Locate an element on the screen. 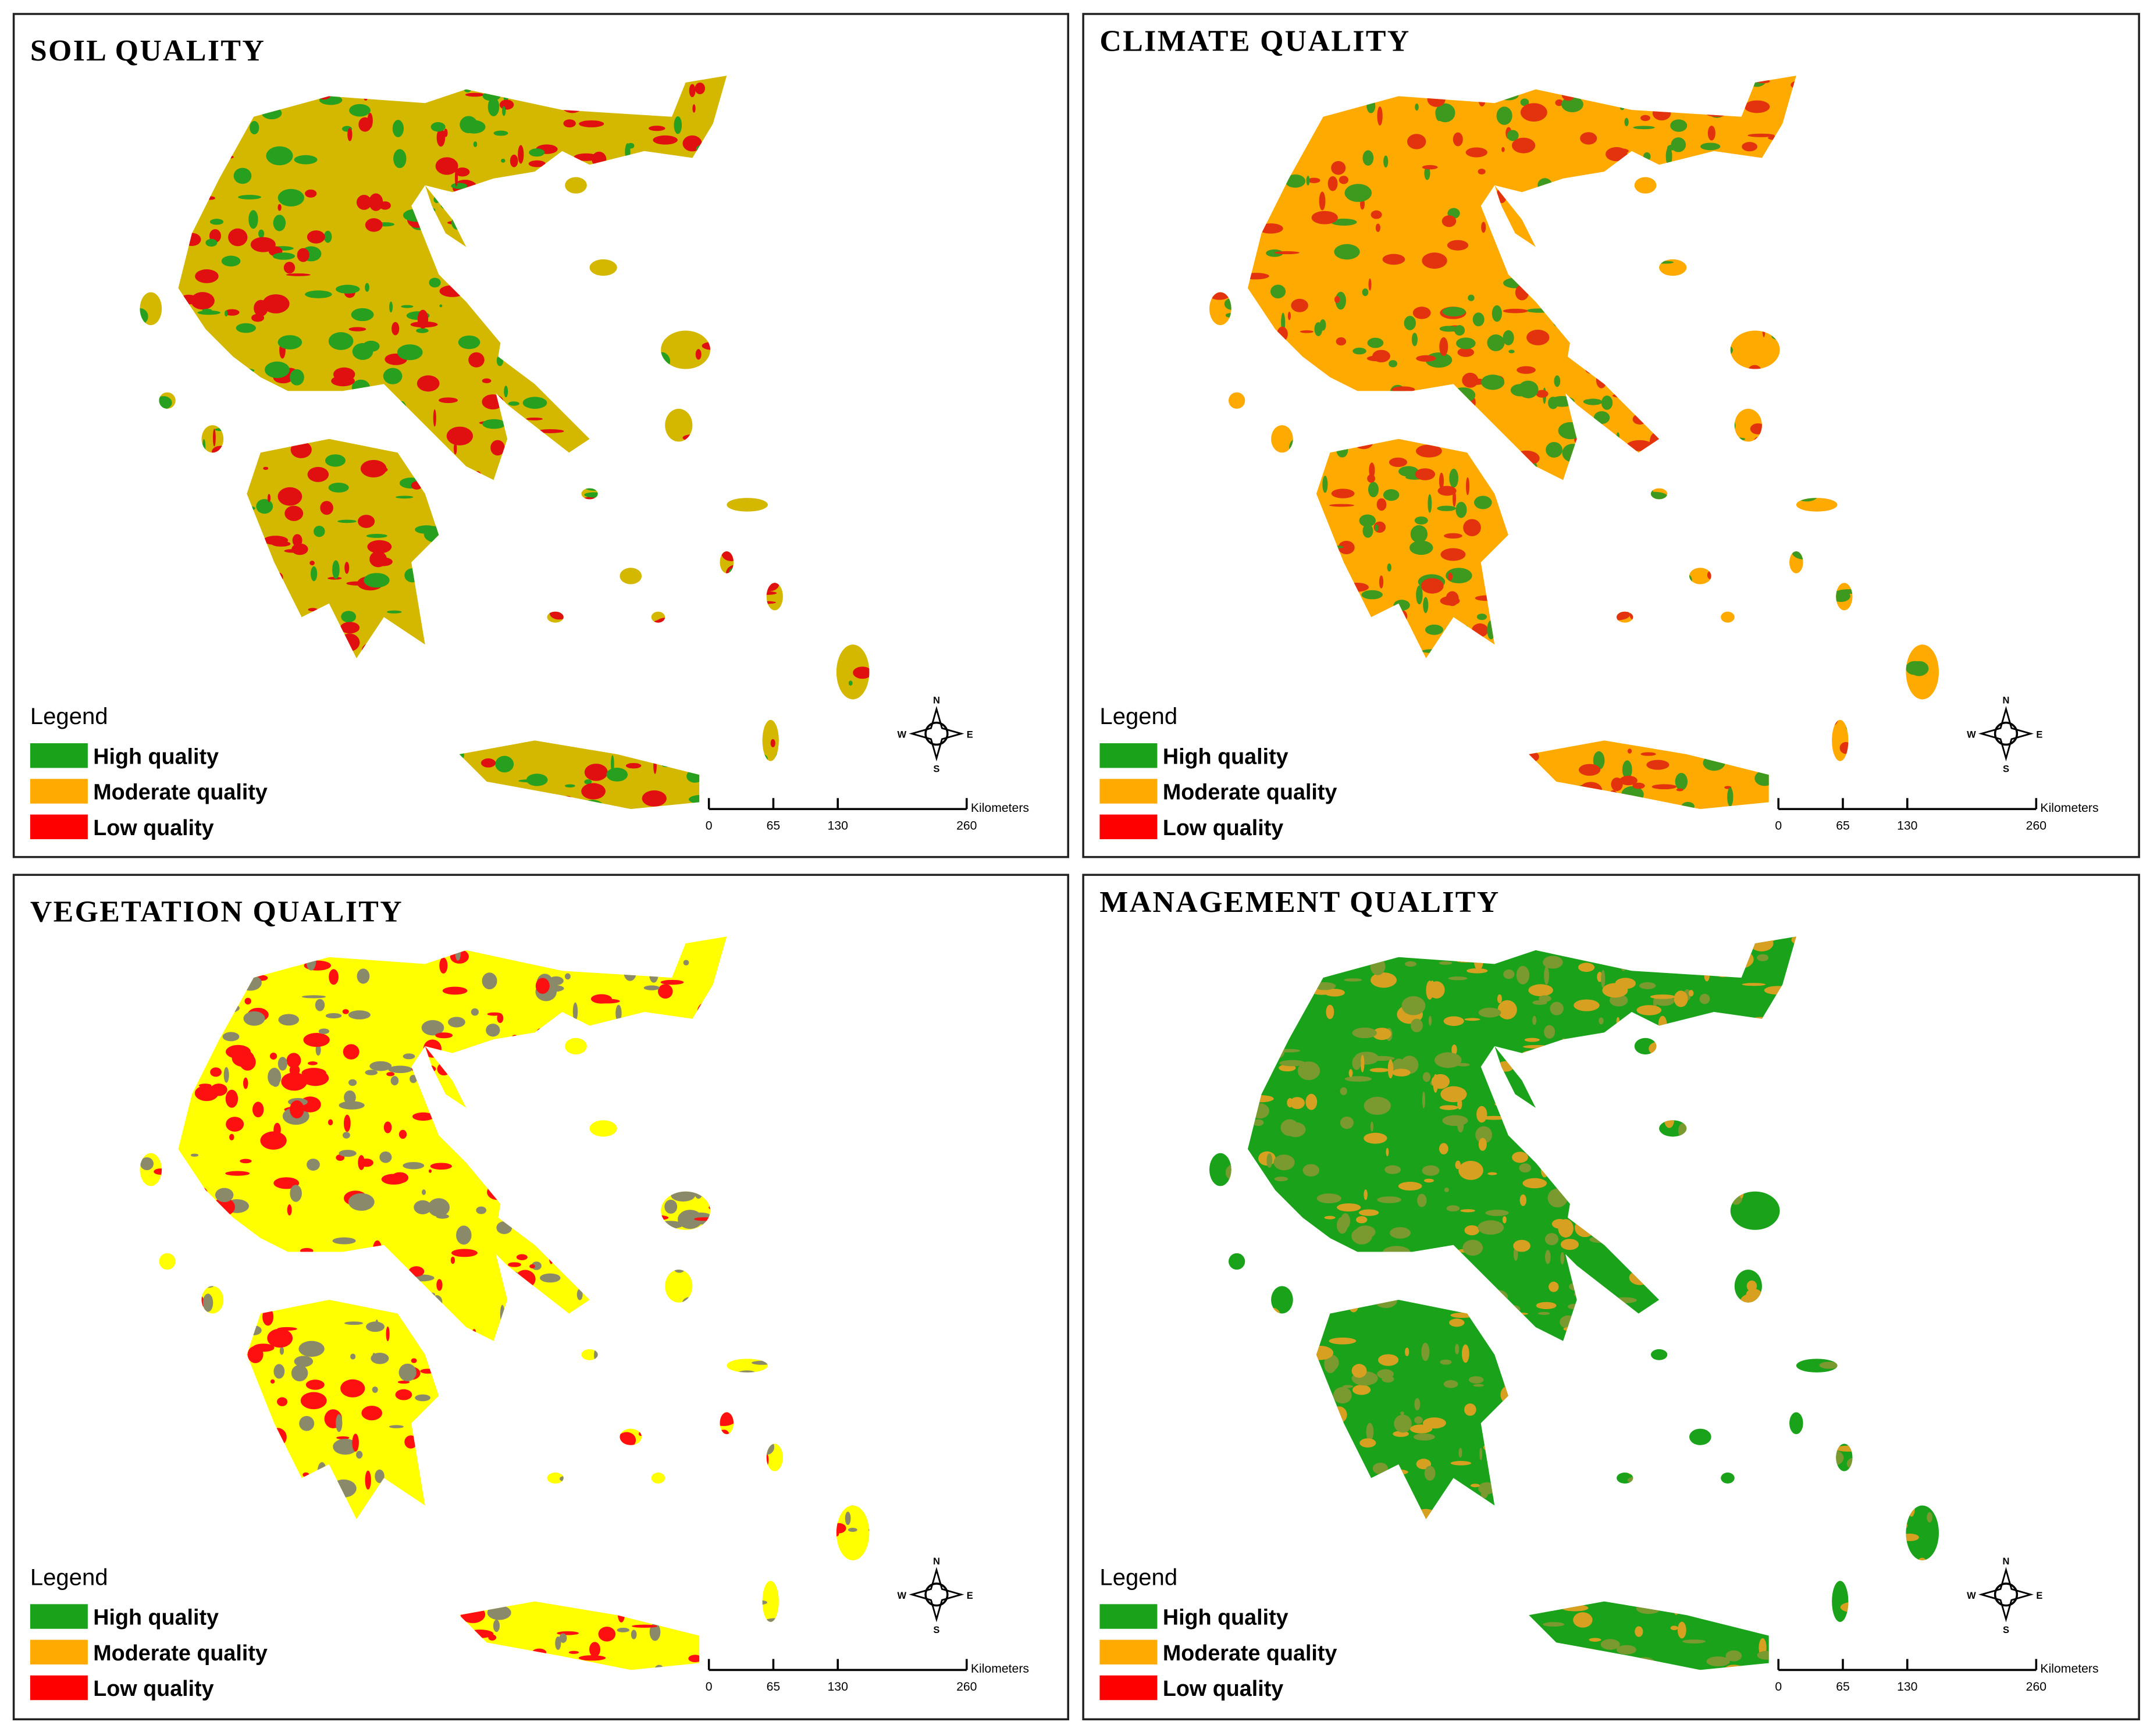  scale-label: 65 is located at coordinates (774, 1687).